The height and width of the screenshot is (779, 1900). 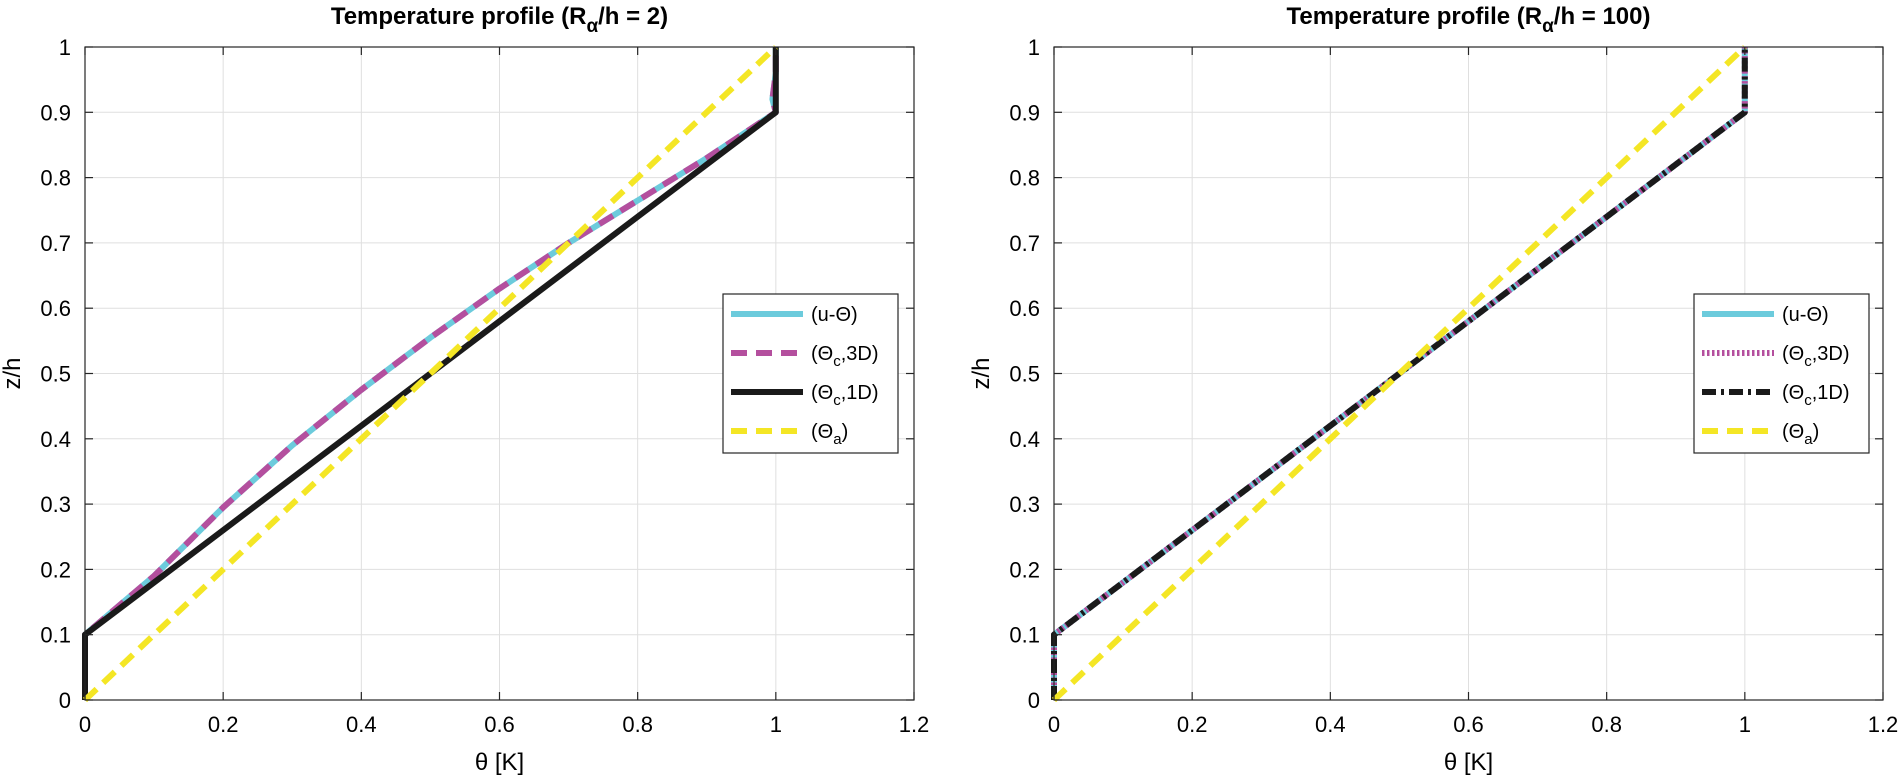 I want to click on title-rest: /h = 2), so click(x=633, y=16).